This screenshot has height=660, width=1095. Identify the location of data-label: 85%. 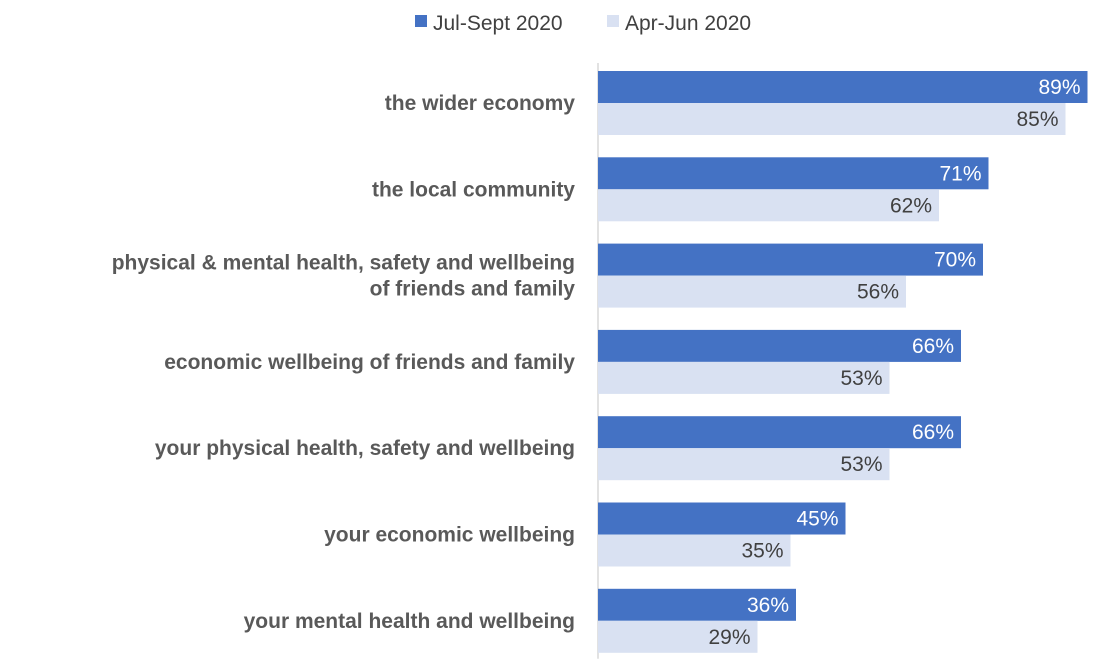
(1037, 119).